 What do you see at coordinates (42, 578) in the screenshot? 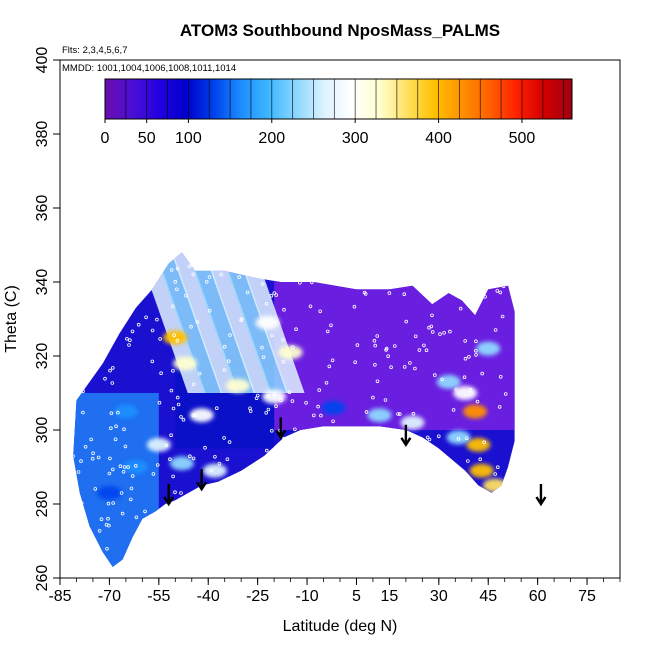
I see `y-tick-label: 260` at bounding box center [42, 578].